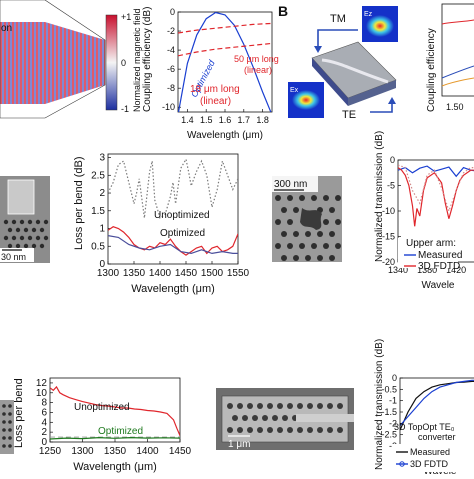  I want to click on x-tick-label: 1.8, so click(262, 120).